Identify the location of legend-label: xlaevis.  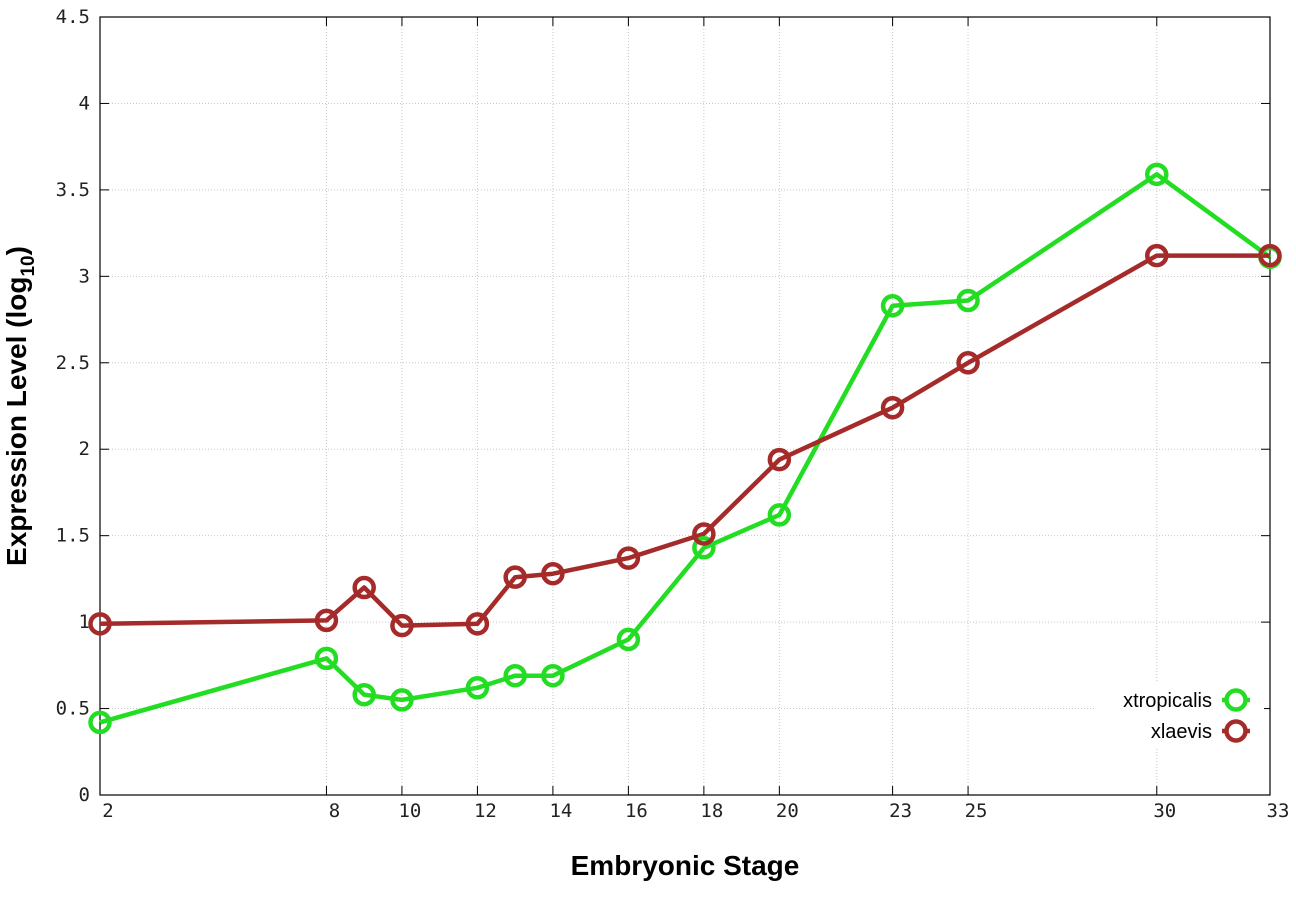
(1181, 732).